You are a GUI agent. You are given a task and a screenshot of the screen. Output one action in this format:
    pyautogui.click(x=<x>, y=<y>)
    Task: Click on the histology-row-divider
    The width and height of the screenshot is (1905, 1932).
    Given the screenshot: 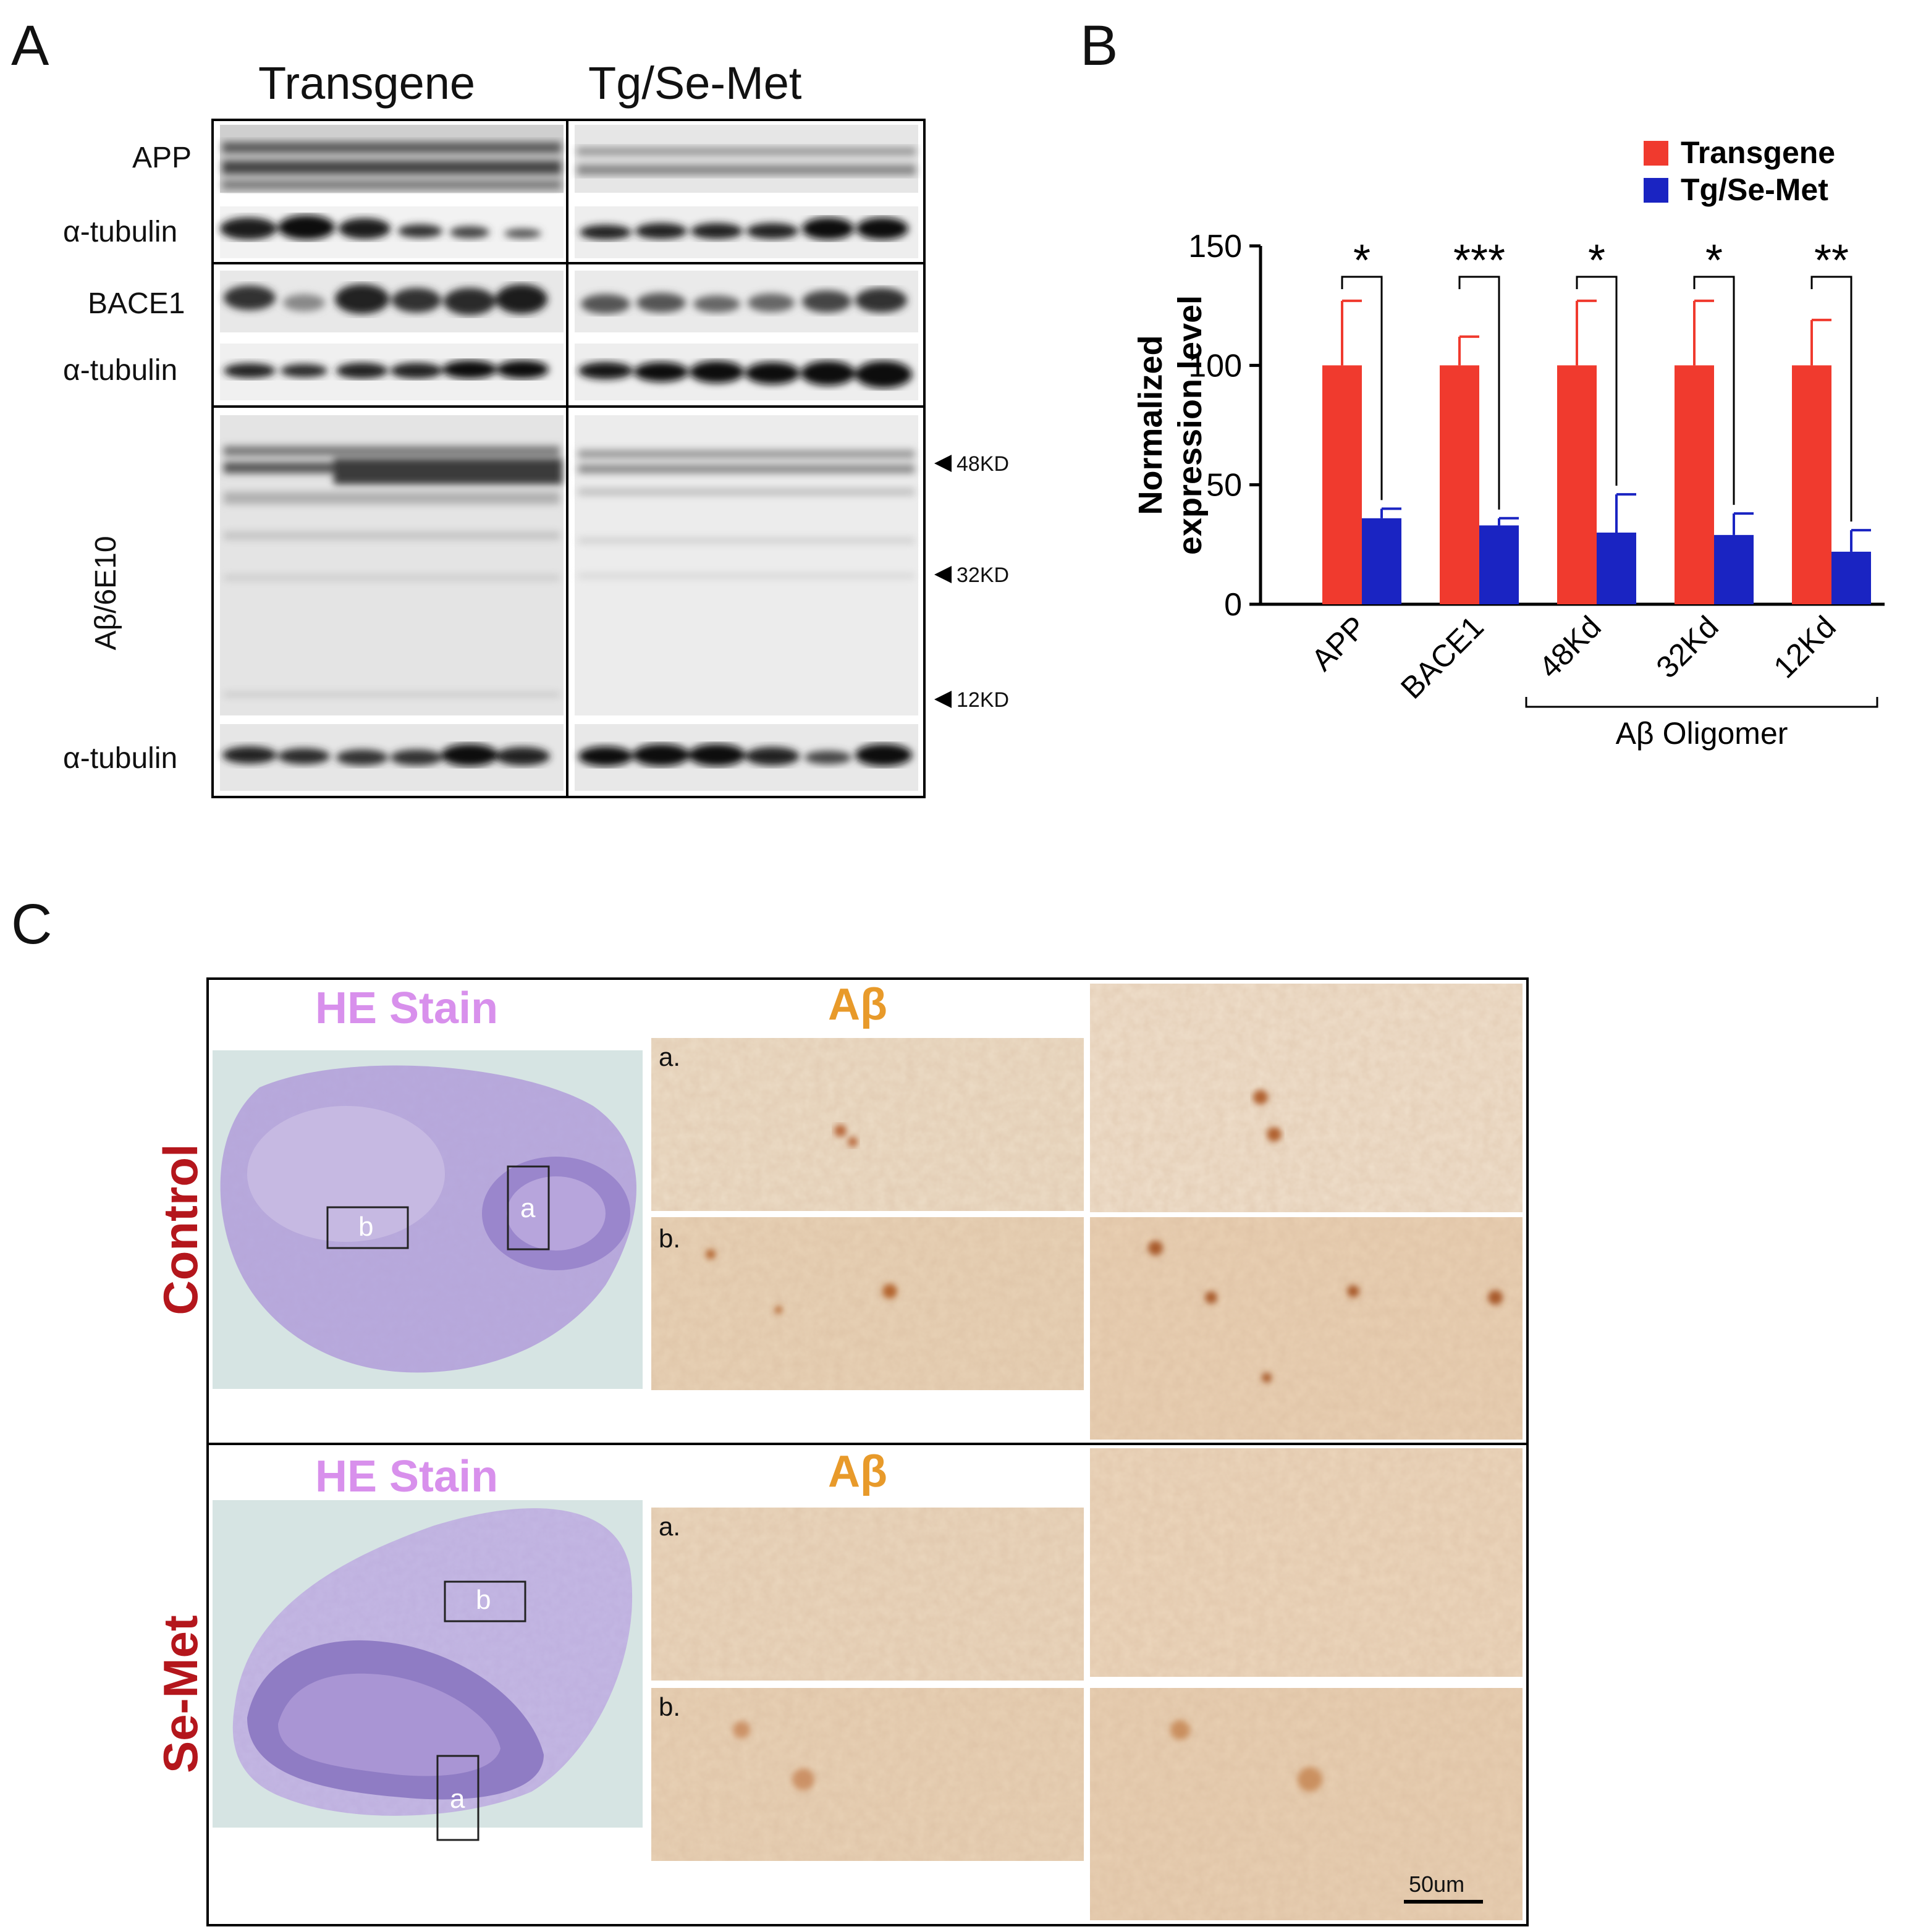 What is the action you would take?
    pyautogui.click(x=867, y=1444)
    